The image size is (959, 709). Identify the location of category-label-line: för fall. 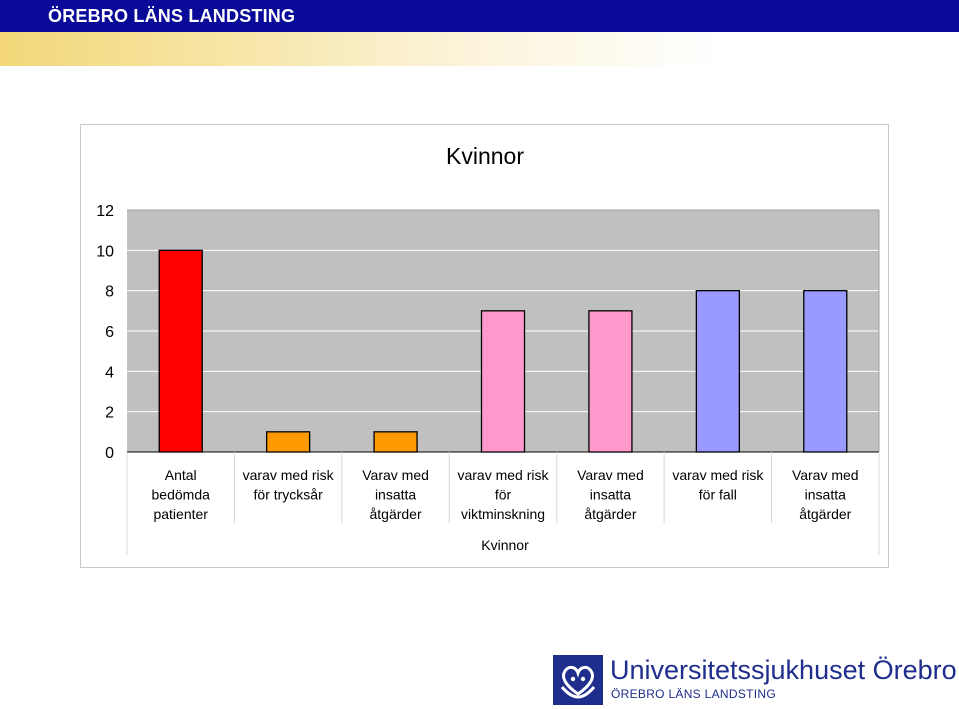
(718, 495).